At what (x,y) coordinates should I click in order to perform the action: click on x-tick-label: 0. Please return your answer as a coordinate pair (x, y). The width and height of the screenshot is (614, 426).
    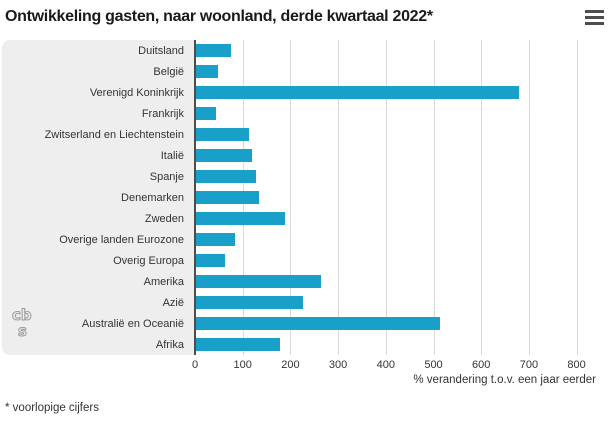
    Looking at the image, I should click on (195, 365).